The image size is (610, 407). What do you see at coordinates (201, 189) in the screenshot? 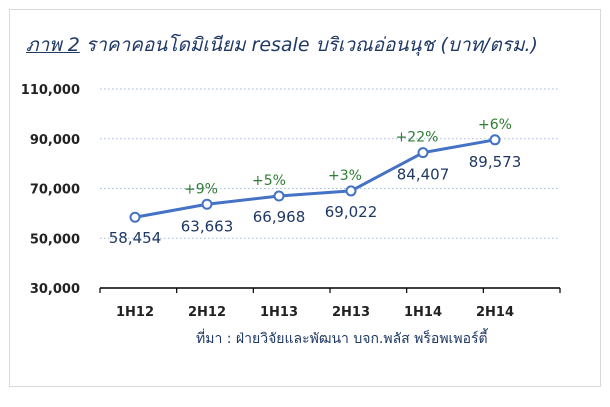
I see `change-label: +9%` at bounding box center [201, 189].